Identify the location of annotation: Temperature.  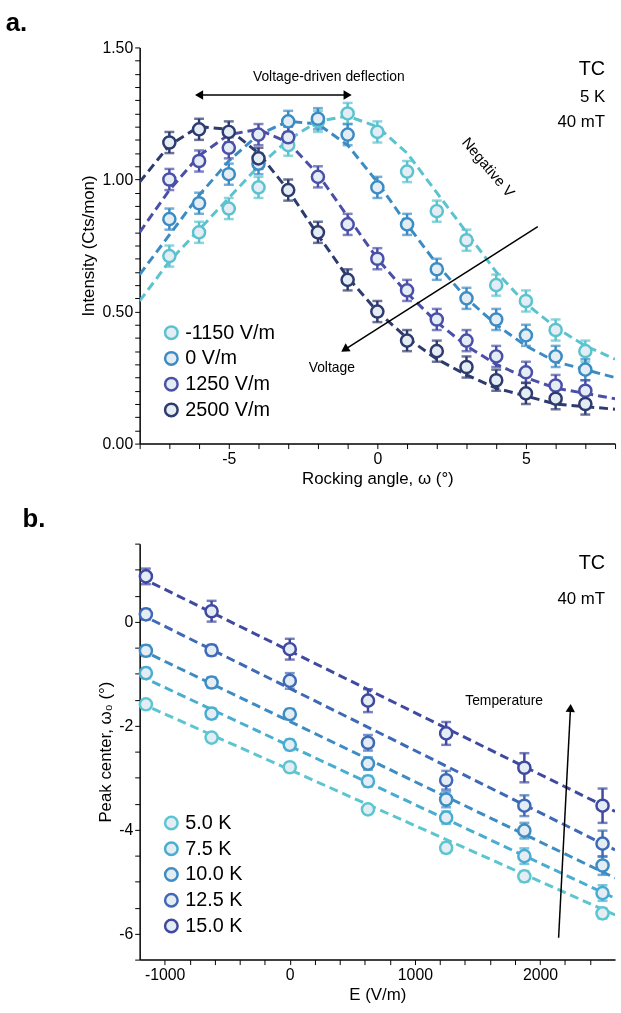
(504, 700).